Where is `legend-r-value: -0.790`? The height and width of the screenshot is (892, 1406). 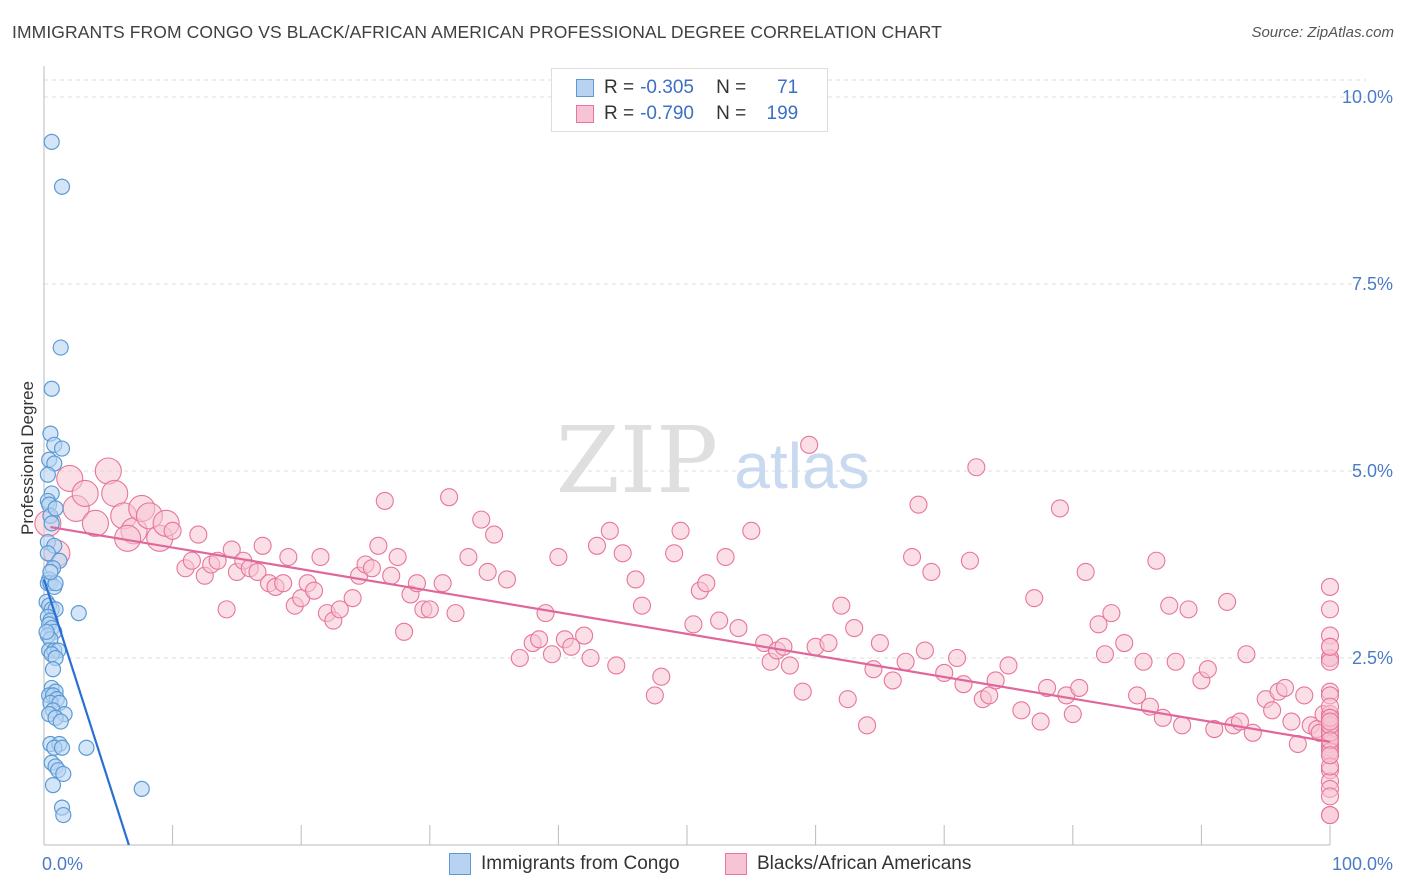 legend-r-value: -0.790 is located at coordinates (667, 113).